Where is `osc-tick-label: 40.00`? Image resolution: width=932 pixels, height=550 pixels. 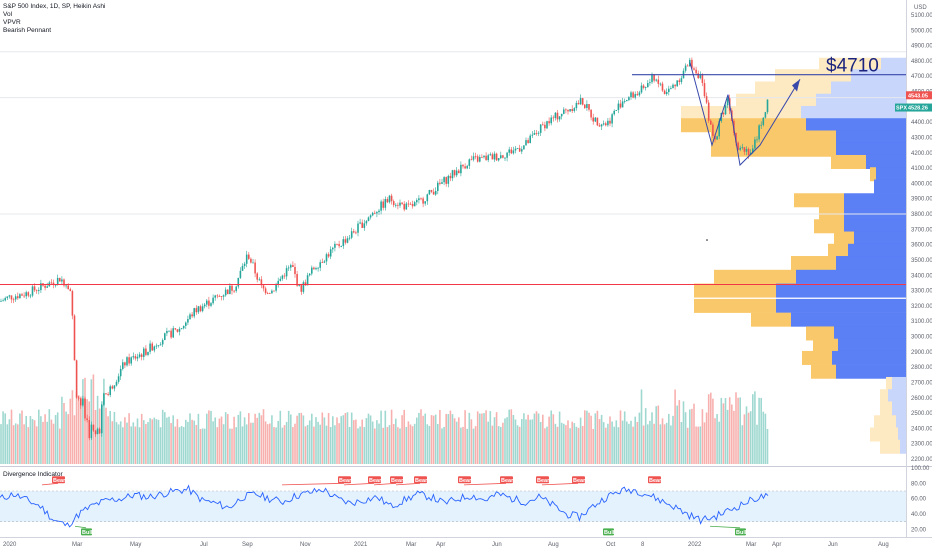 osc-tick-label: 40.00 is located at coordinates (919, 515).